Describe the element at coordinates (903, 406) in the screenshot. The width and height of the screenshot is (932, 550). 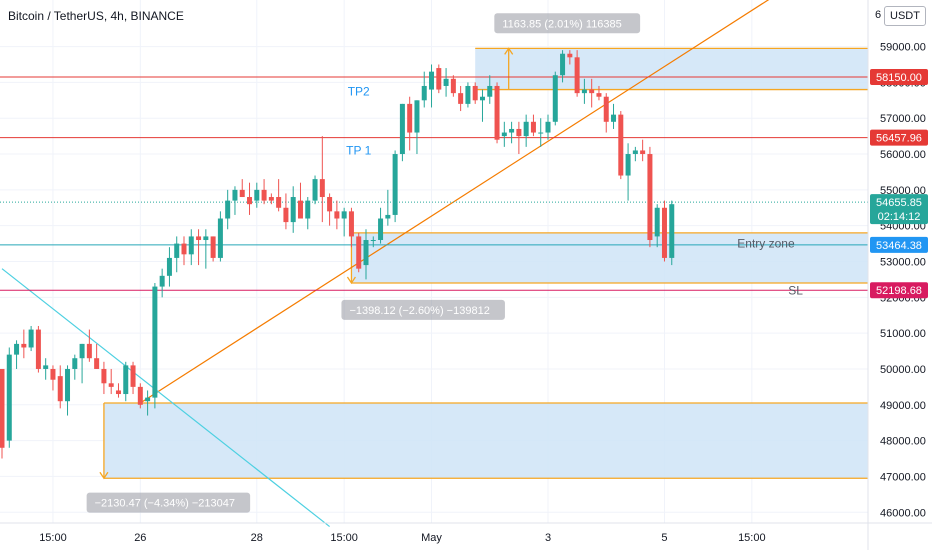
I see `y-tick-label: 49000.00` at that location.